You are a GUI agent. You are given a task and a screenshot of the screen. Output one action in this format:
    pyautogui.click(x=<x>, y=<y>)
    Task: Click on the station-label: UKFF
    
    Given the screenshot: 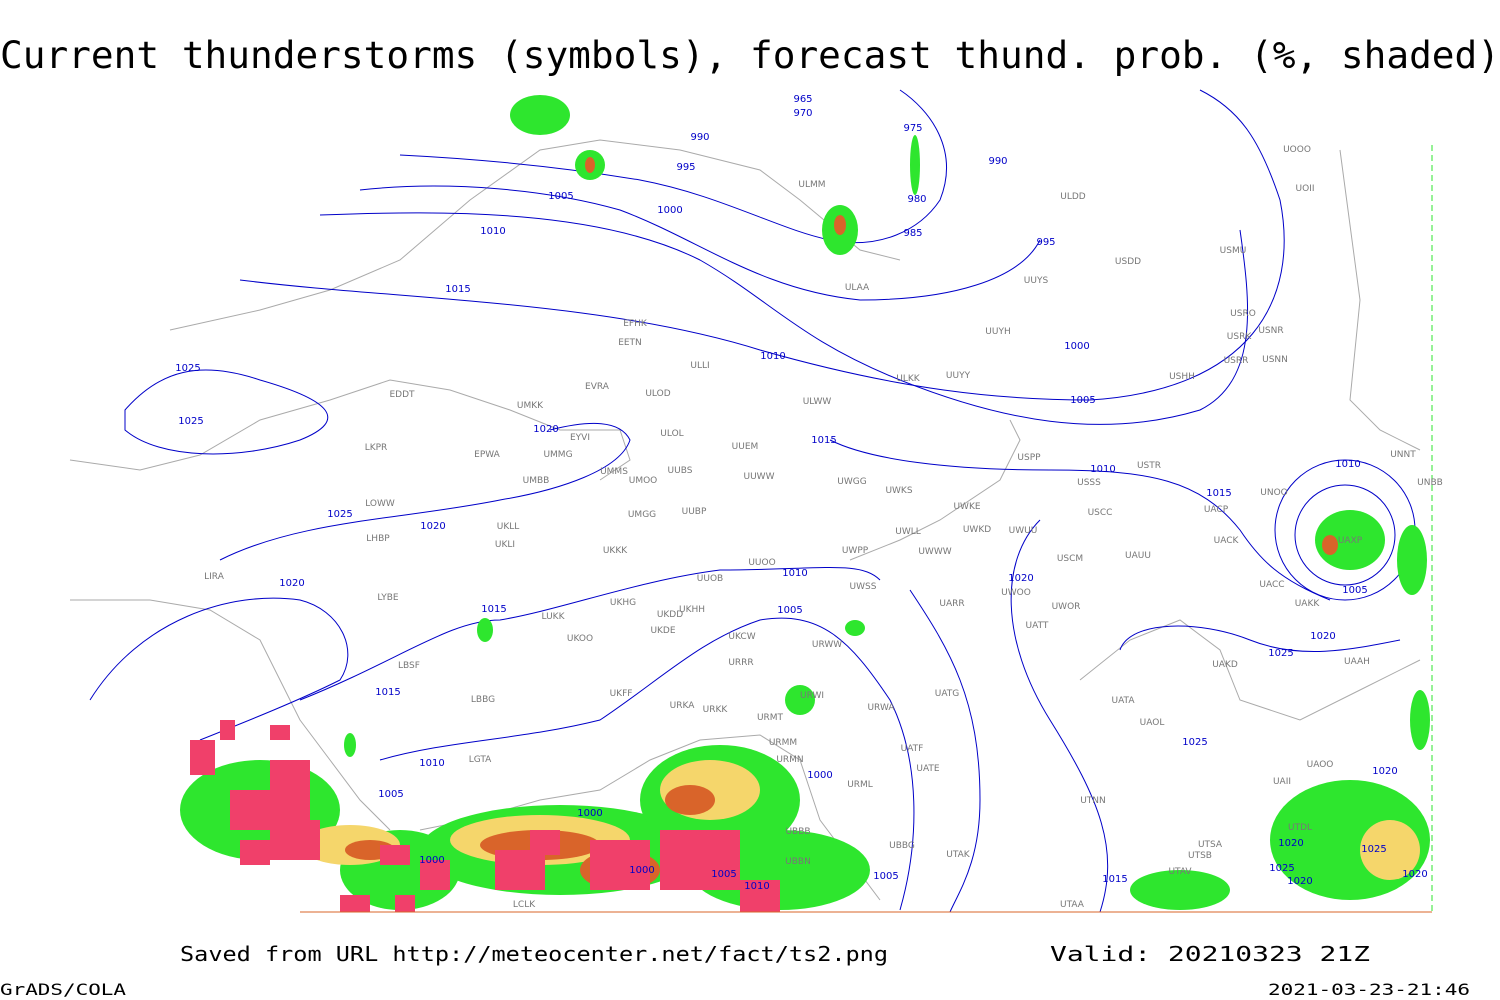 What is the action you would take?
    pyautogui.click(x=621, y=694)
    